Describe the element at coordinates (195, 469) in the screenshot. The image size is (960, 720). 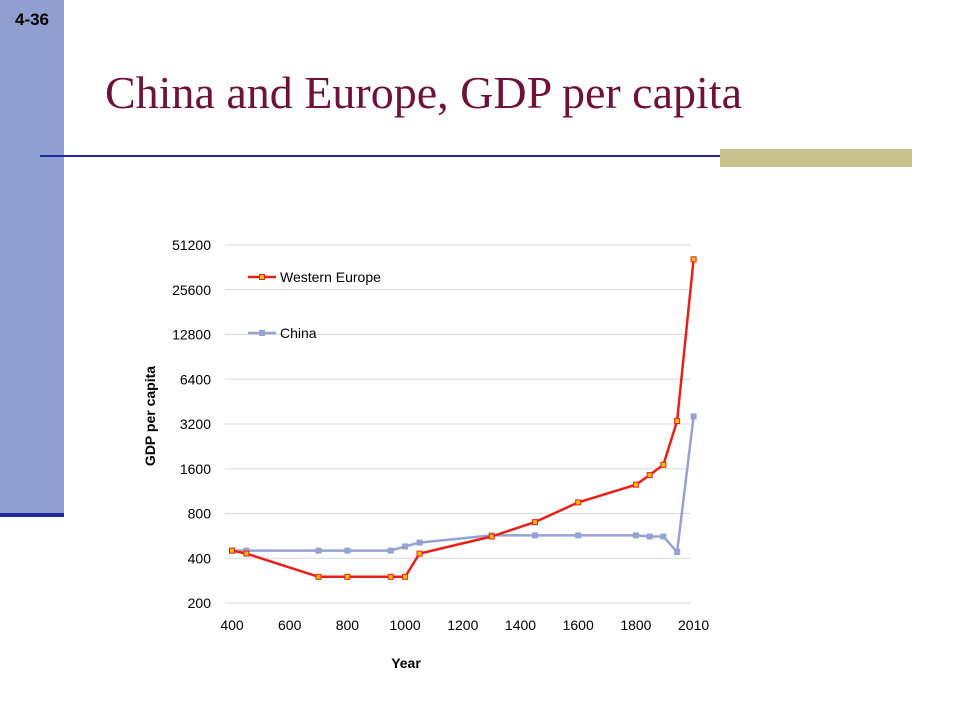
I see `y-tick-label: 1600` at that location.